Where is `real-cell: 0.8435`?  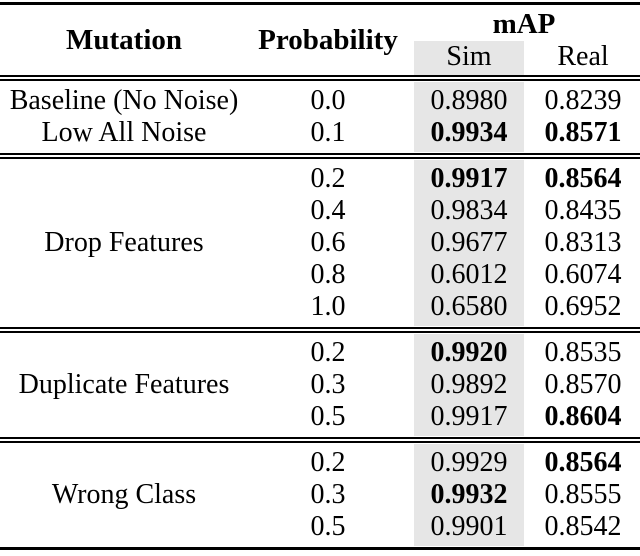
real-cell: 0.8435 is located at coordinates (583, 210).